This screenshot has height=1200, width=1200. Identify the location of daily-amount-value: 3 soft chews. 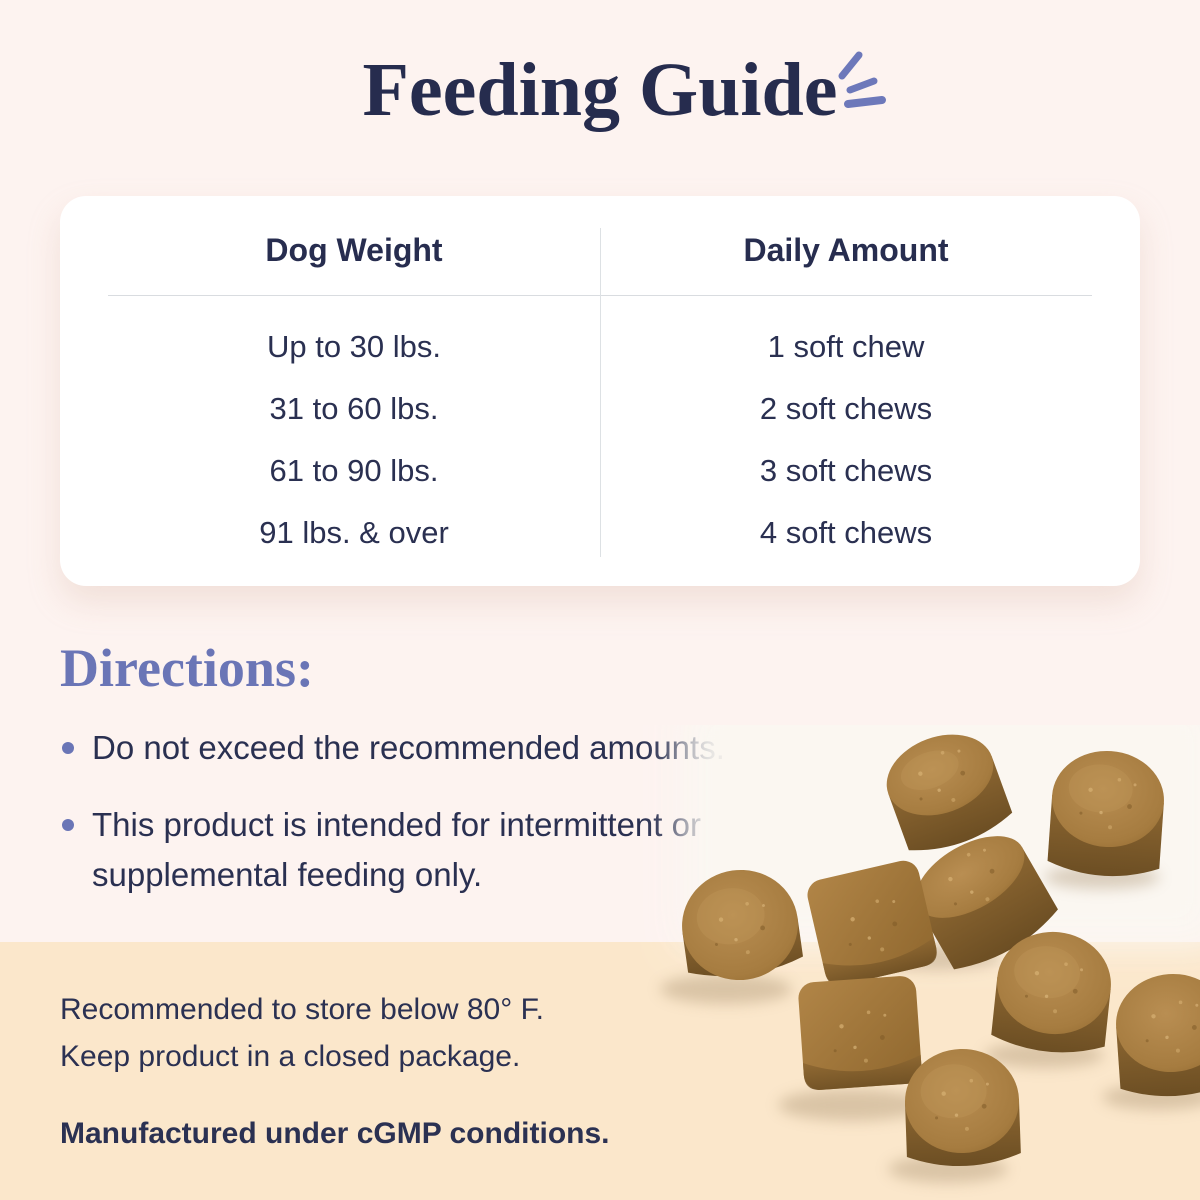
(846, 470).